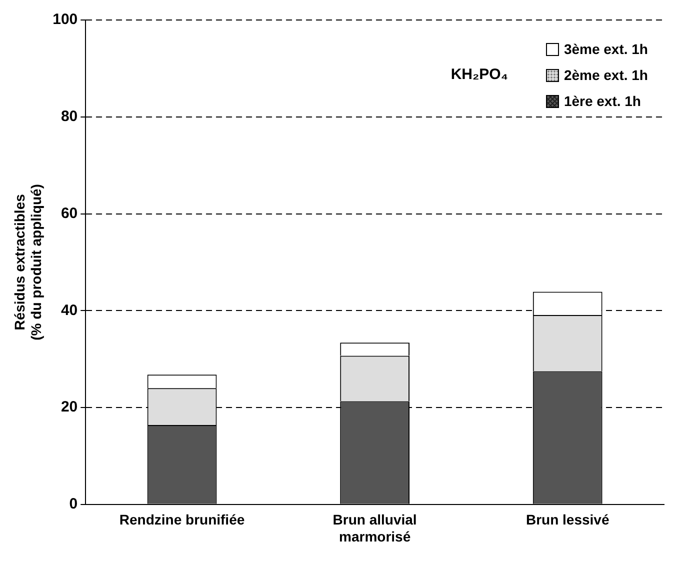 This screenshot has height=562, width=686. I want to click on y-axis-title: Résidus extractibles (% du produit appliqué), so click(27, 262).